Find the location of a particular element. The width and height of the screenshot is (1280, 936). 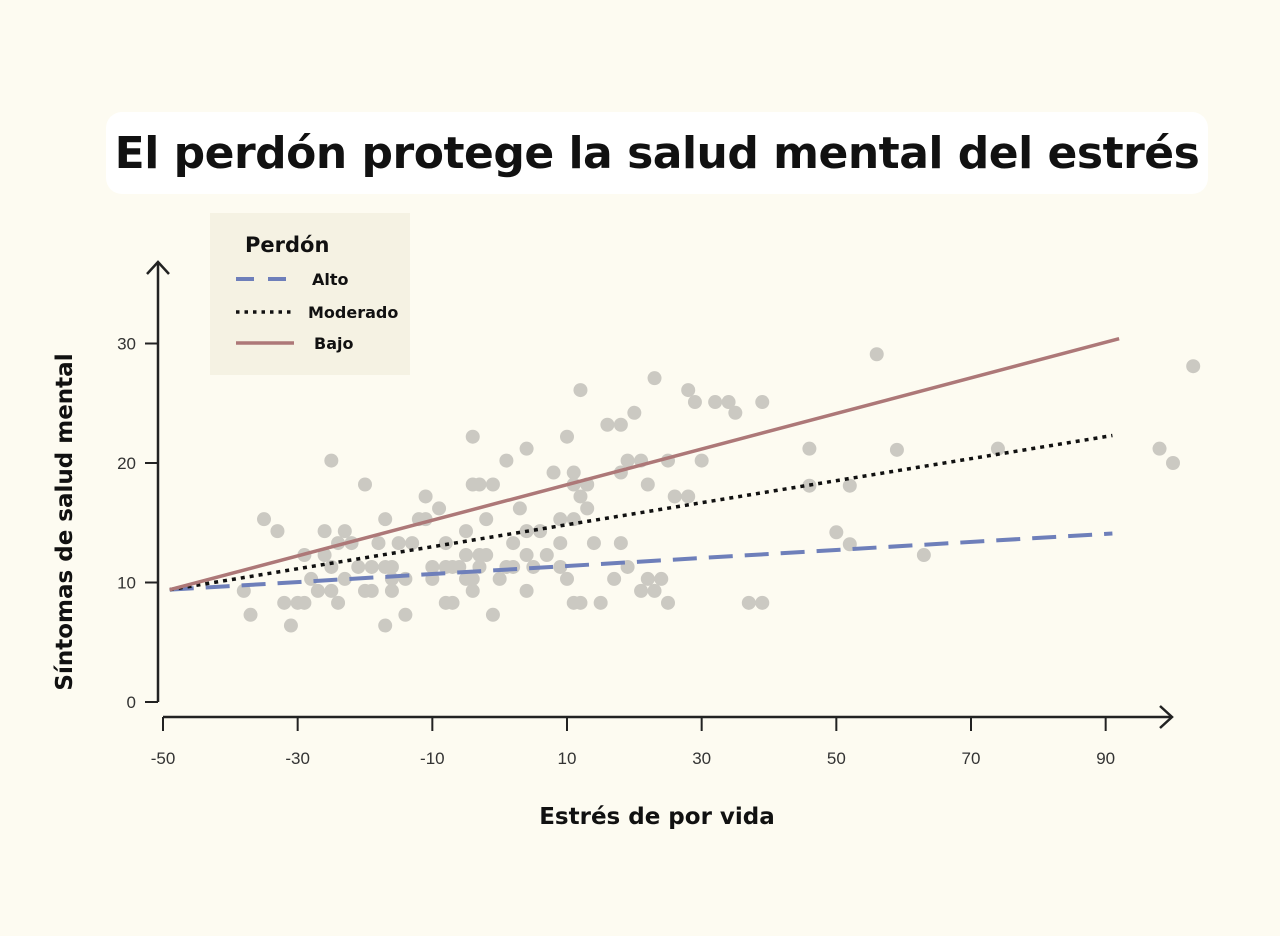

x-tick-label: 70 is located at coordinates (971, 758).